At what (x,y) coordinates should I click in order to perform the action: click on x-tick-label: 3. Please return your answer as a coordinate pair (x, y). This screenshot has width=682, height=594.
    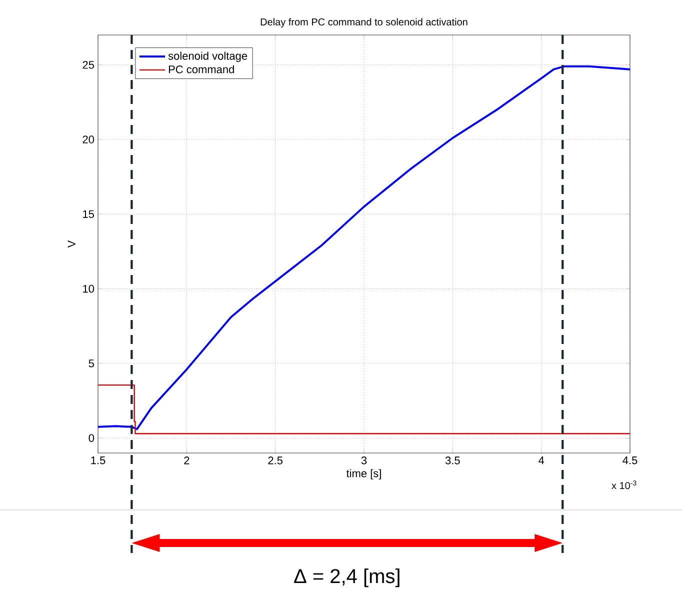
    Looking at the image, I should click on (364, 460).